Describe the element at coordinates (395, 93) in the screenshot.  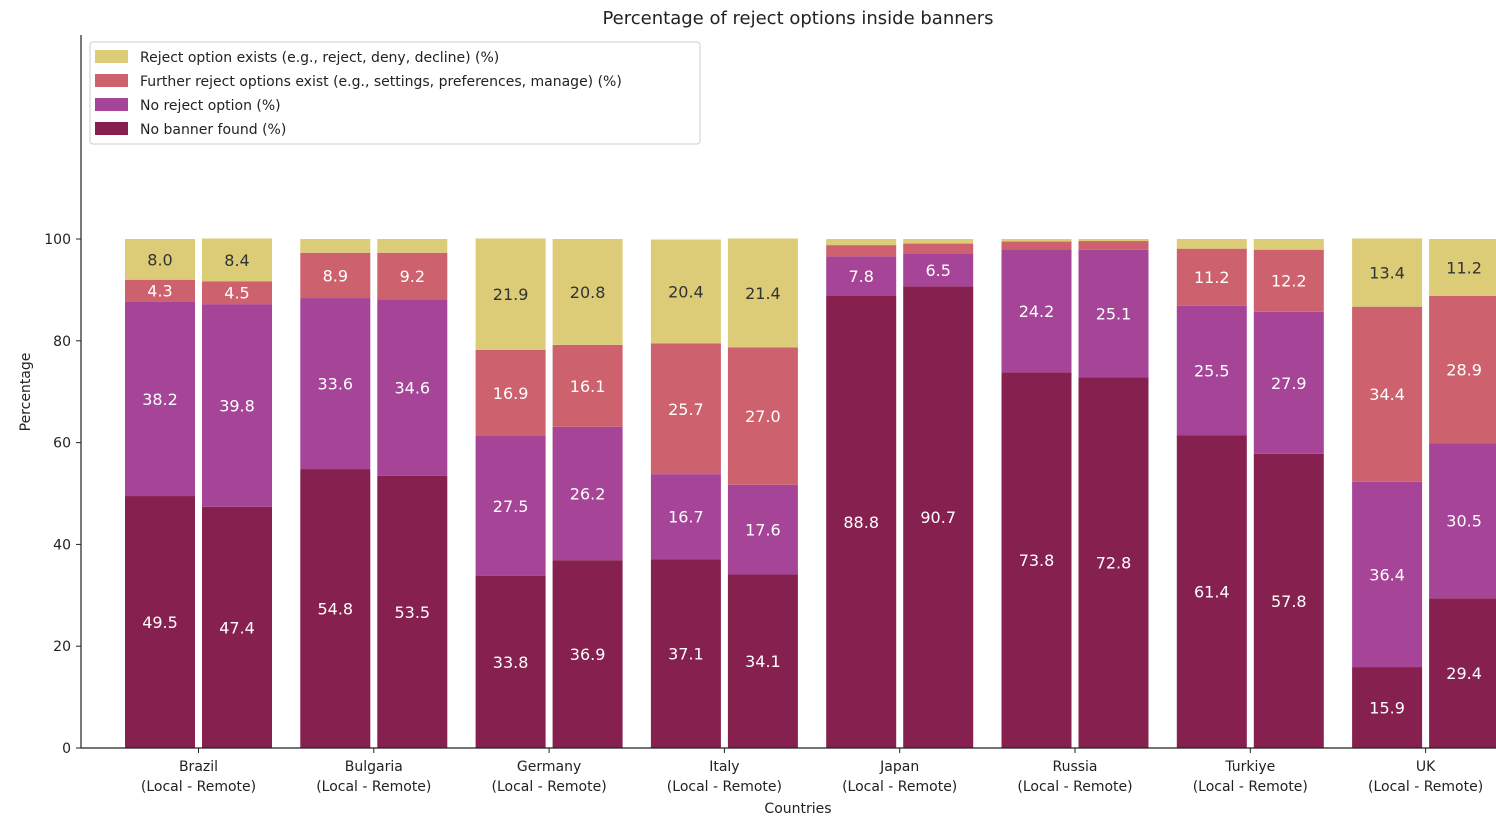
I see `legend-box` at that location.